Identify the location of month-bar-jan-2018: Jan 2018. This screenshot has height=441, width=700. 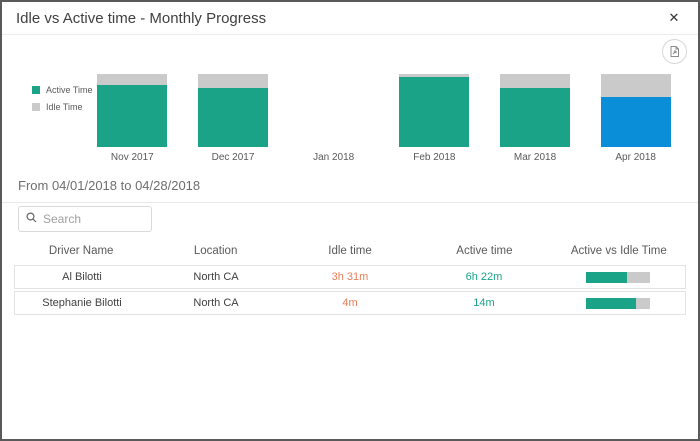
(333, 117).